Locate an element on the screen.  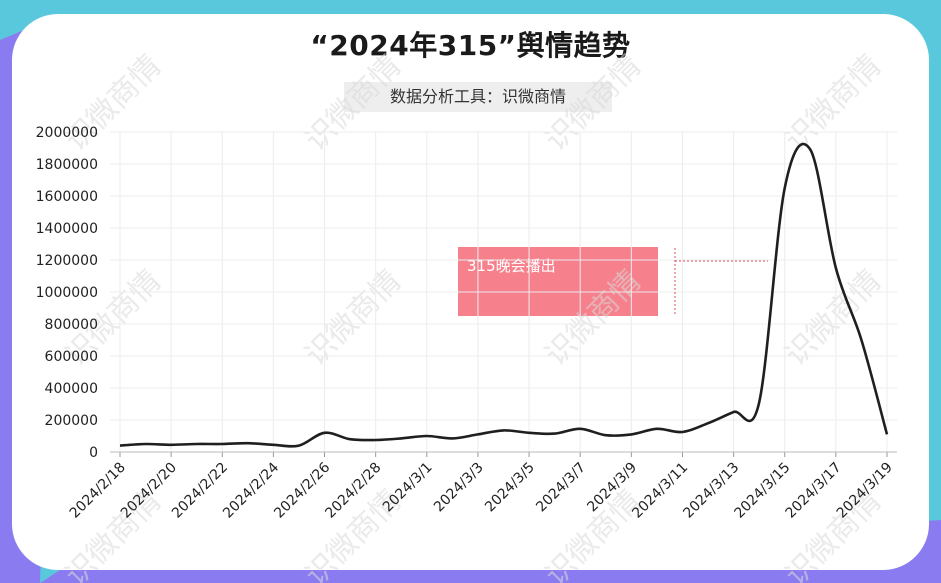
annotation-label: 315晚会播出 is located at coordinates (511, 266).